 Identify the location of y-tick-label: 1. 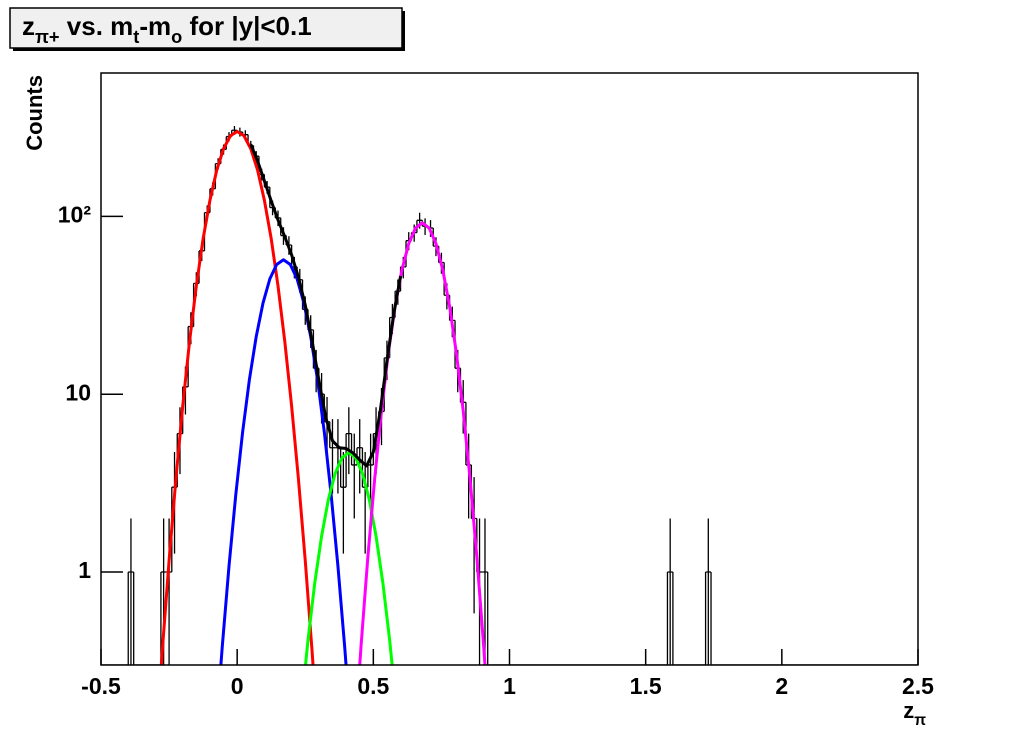
(84, 570).